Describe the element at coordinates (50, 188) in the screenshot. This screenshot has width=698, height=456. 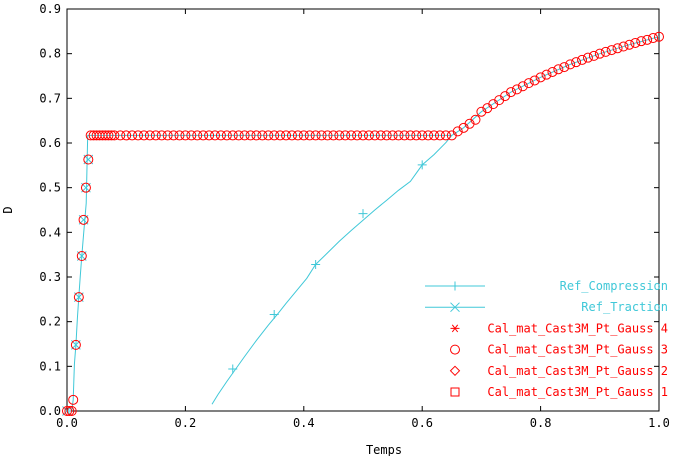
I see `y-tick-label: 0.5` at that location.